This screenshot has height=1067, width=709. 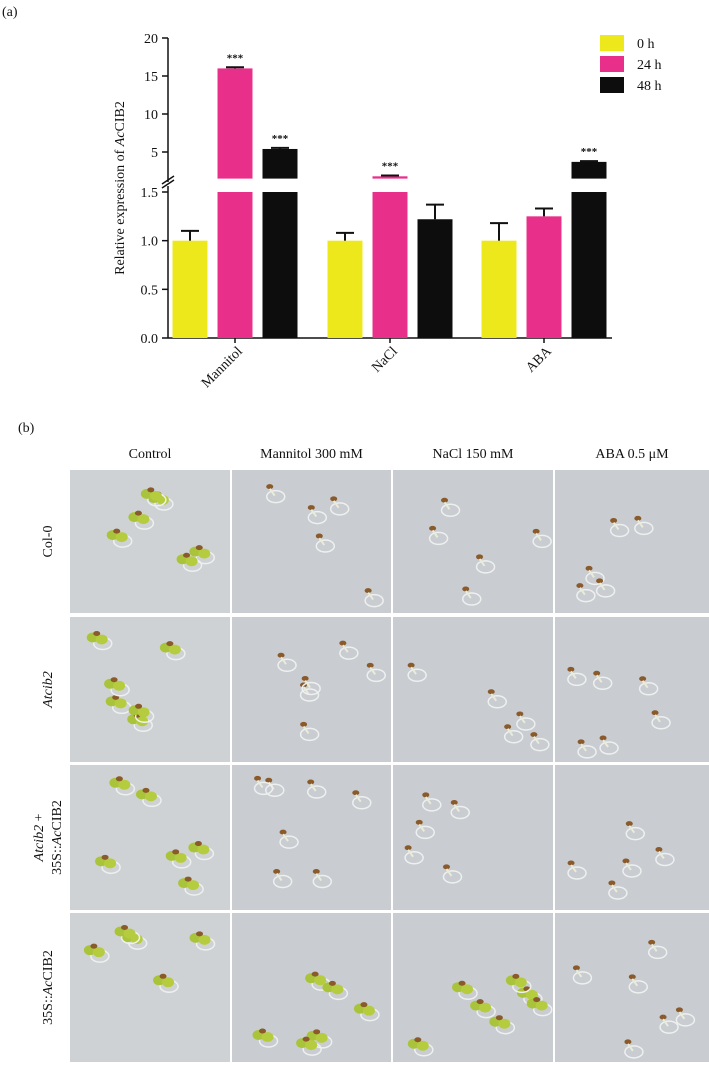 What do you see at coordinates (151, 39) in the screenshot?
I see `y-tick-label: 20` at bounding box center [151, 39].